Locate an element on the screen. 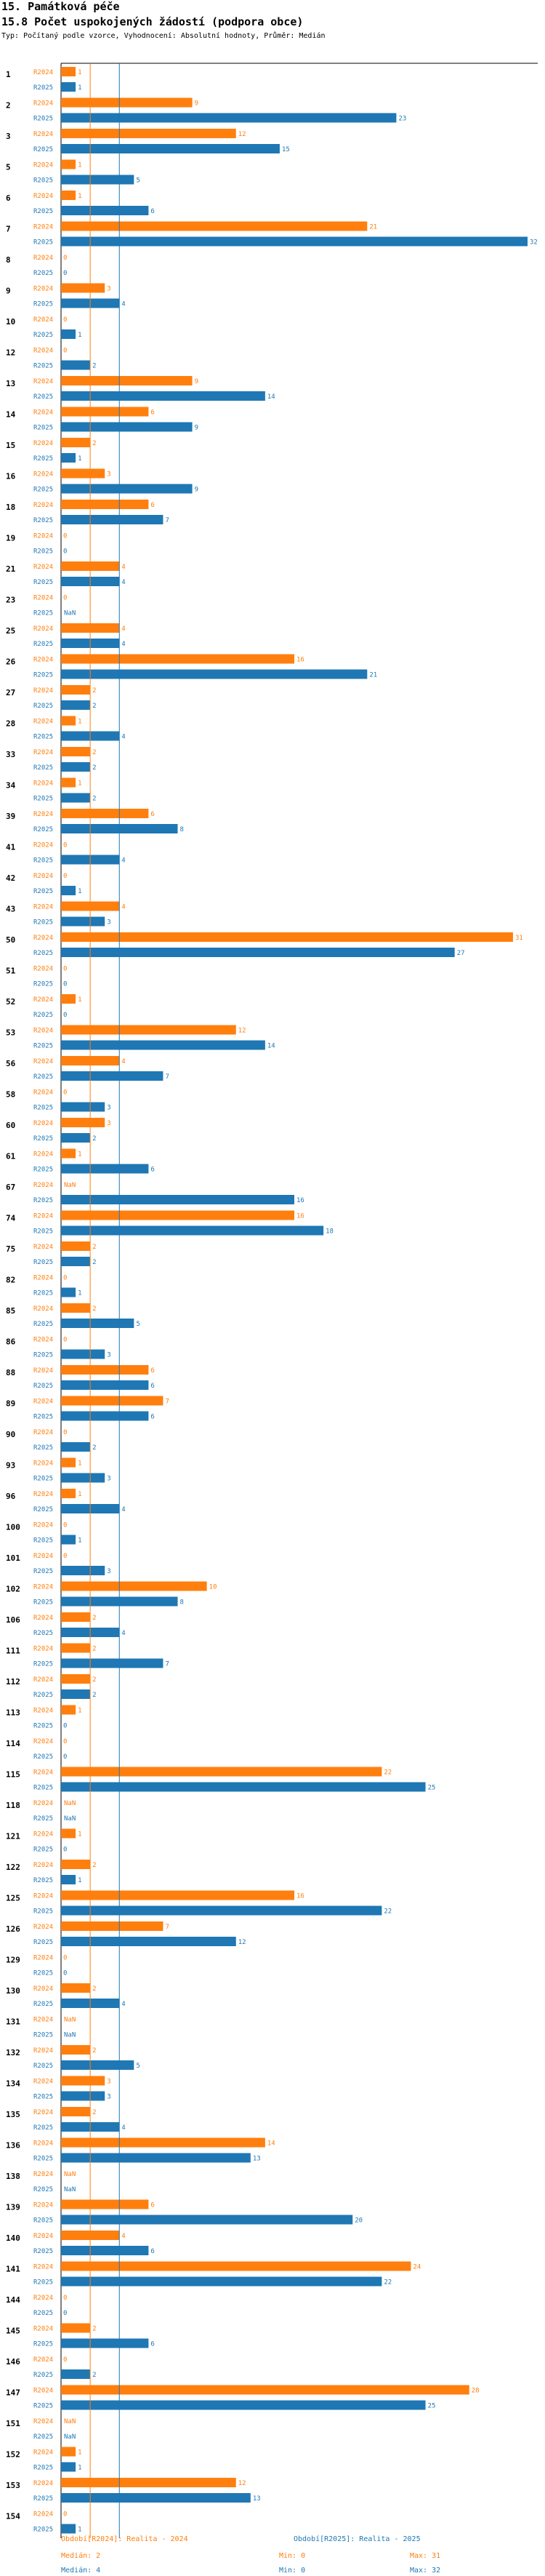 This screenshot has width=545, height=2576. category-label: 146 is located at coordinates (13, 2362).